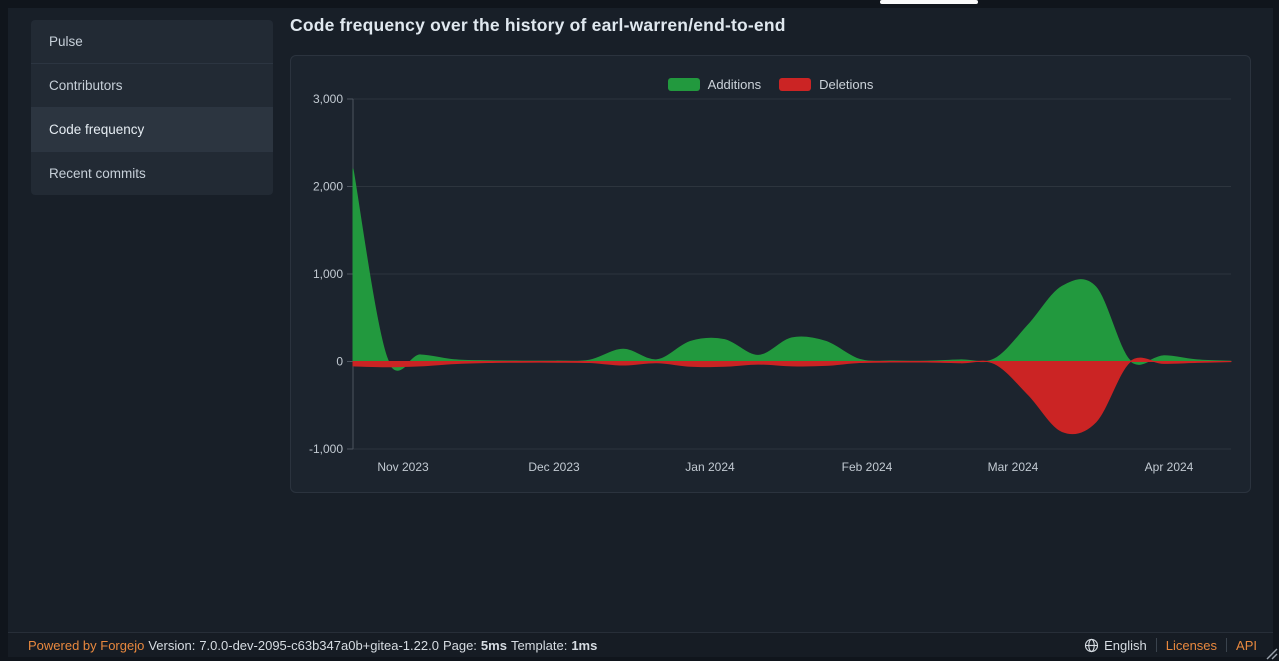  What do you see at coordinates (328, 274) in the screenshot?
I see `svg-text: 1,000` at bounding box center [328, 274].